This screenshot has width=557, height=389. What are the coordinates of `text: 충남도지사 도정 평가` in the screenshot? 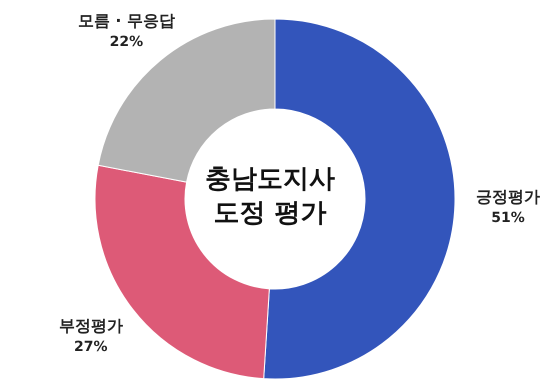 It's located at (270, 196).